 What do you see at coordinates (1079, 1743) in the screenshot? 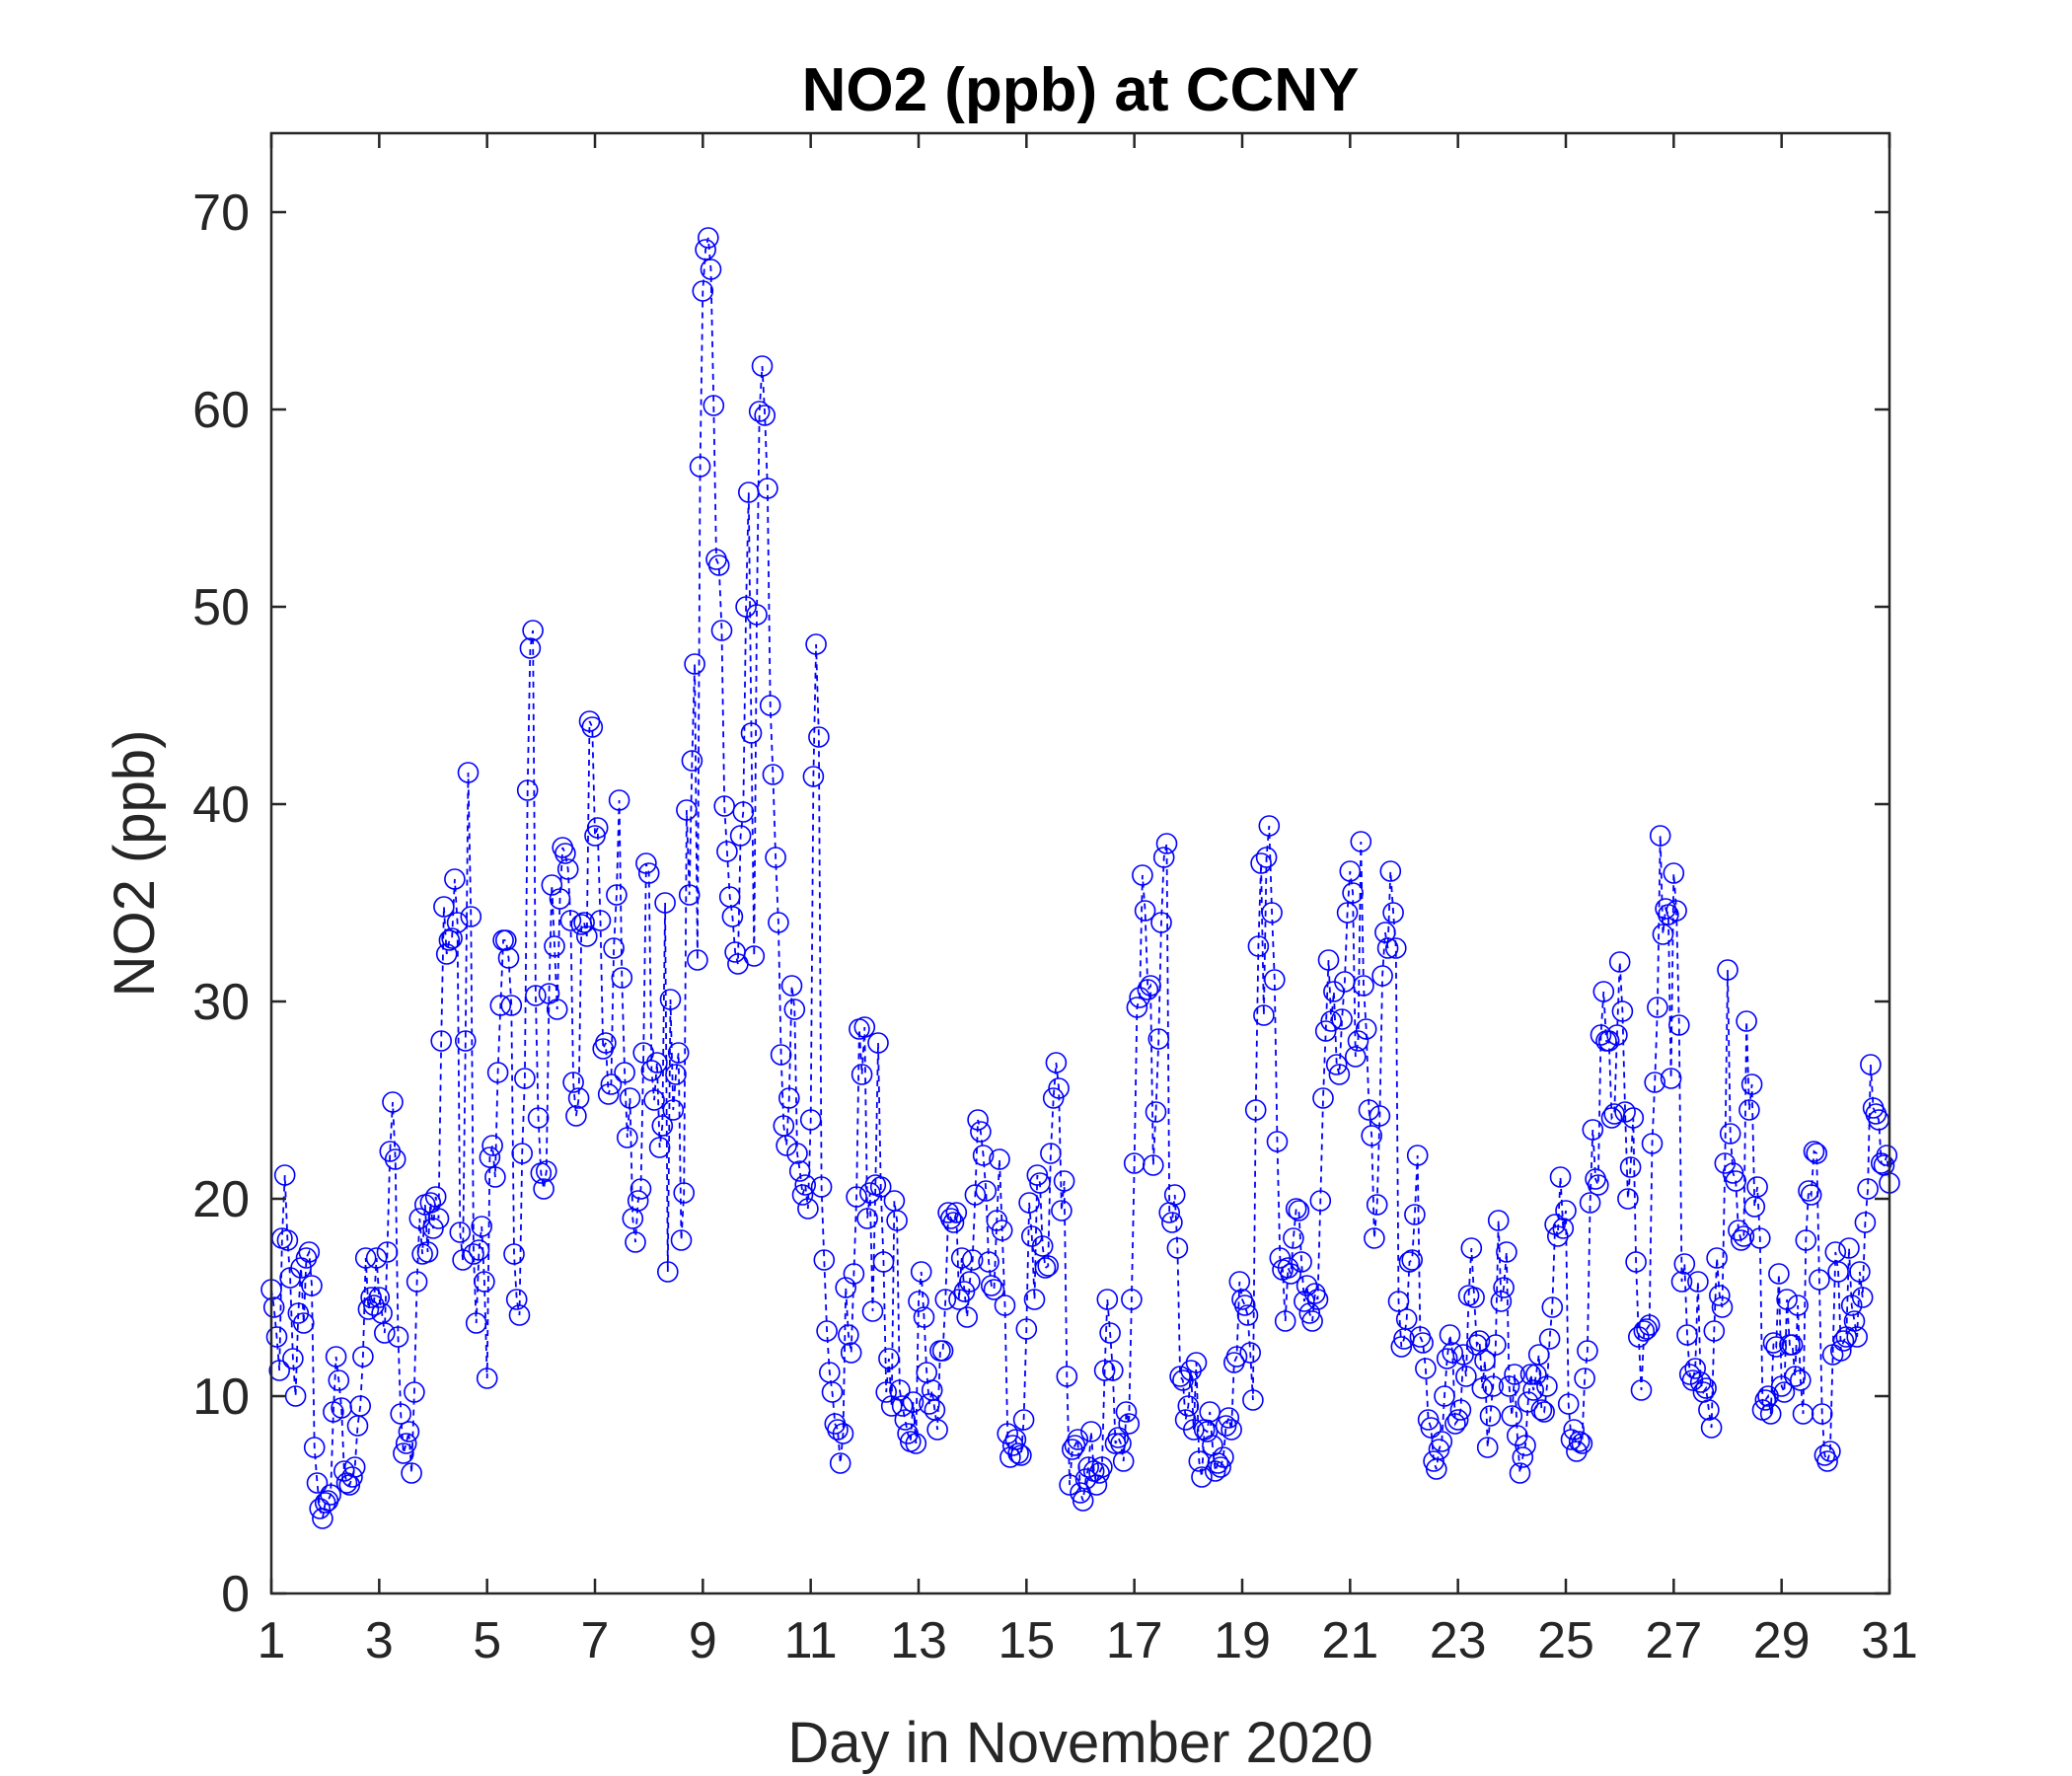
I see `x-axis-label: Day in November 2020` at bounding box center [1079, 1743].